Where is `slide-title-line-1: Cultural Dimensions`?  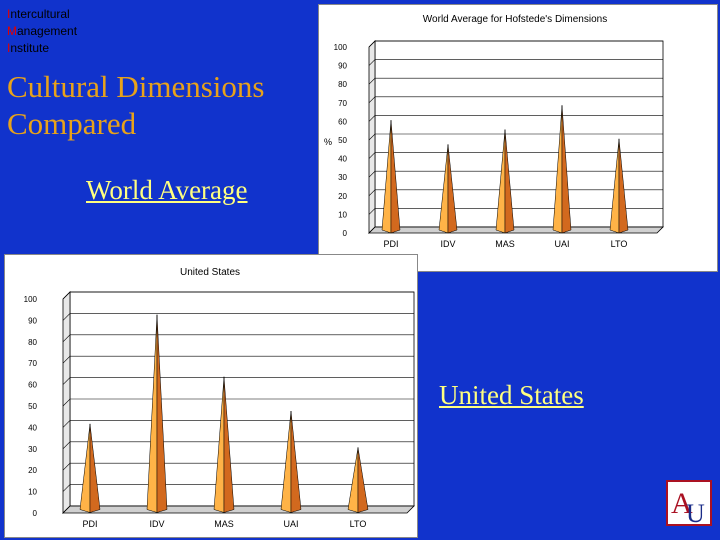
slide-title-line-1: Cultural Dimensions is located at coordinates (136, 86).